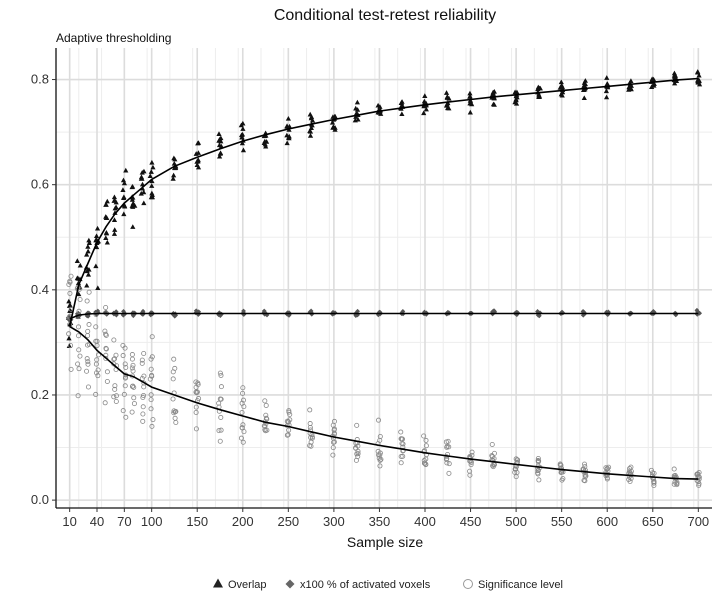 The width and height of the screenshot is (720, 610). What do you see at coordinates (40, 79) in the screenshot?
I see `y-tick-label: 0.8` at bounding box center [40, 79].